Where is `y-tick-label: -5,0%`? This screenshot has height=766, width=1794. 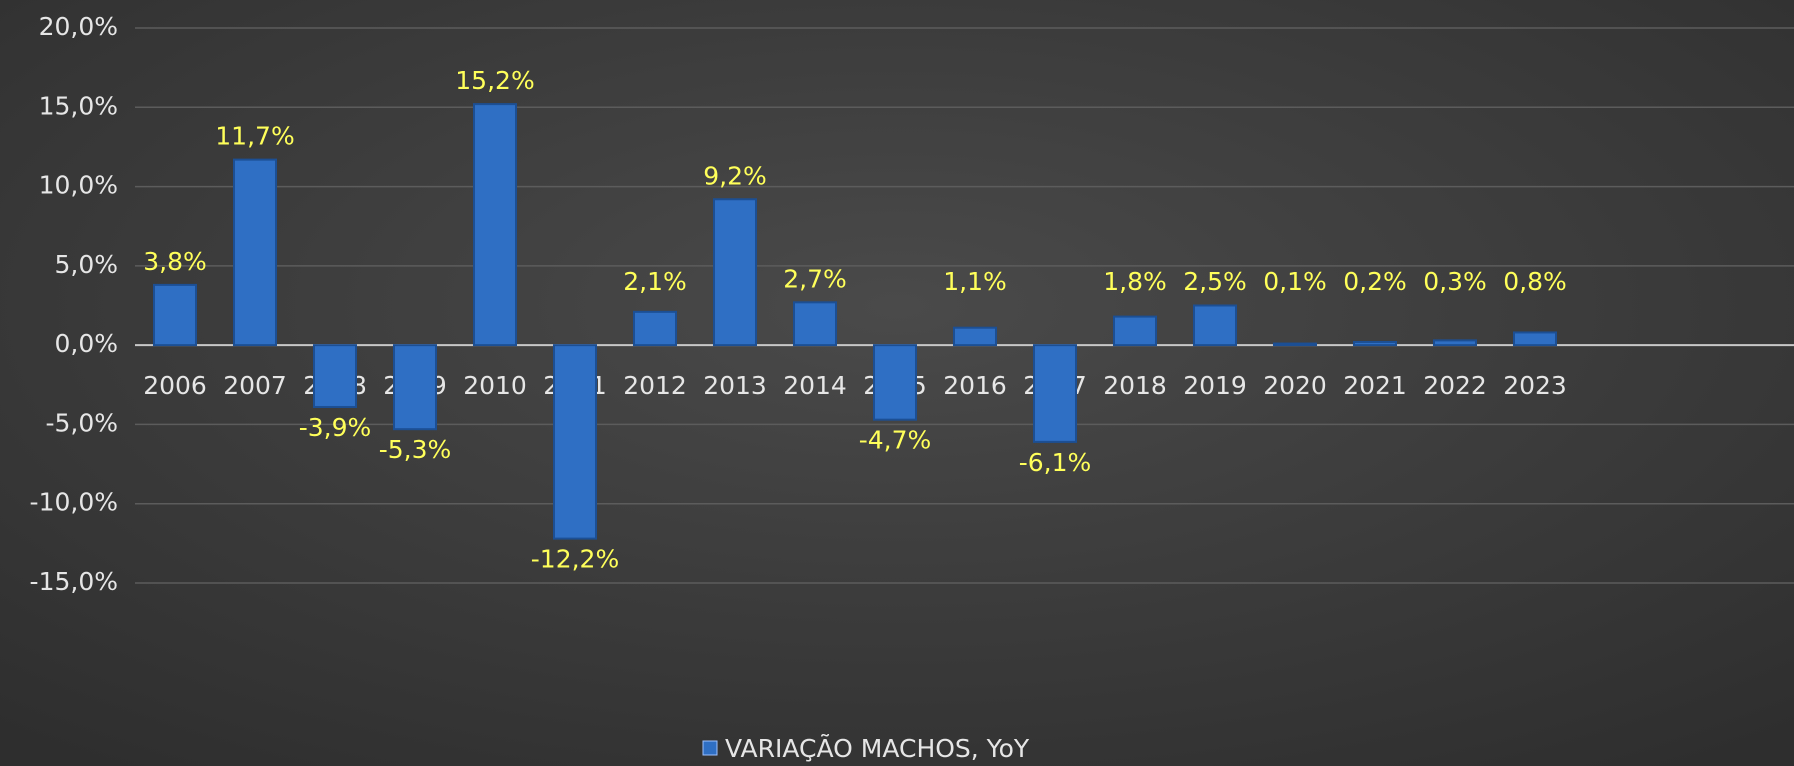
y-tick-label: -5,0% is located at coordinates (81, 422).